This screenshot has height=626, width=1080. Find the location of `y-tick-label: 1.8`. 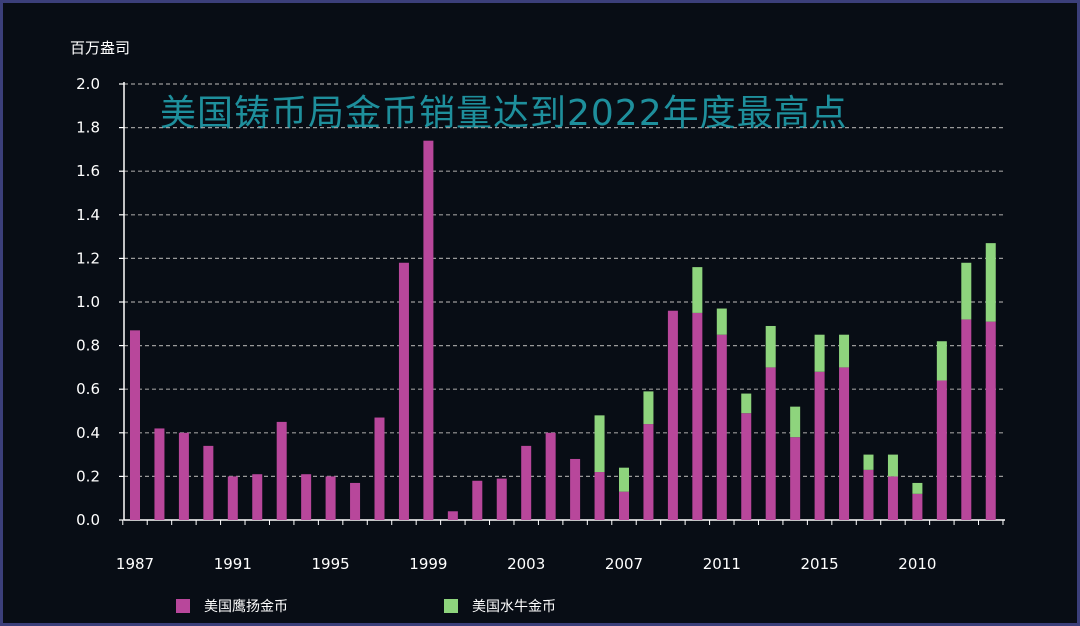

y-tick-label: 1.8 is located at coordinates (88, 128).